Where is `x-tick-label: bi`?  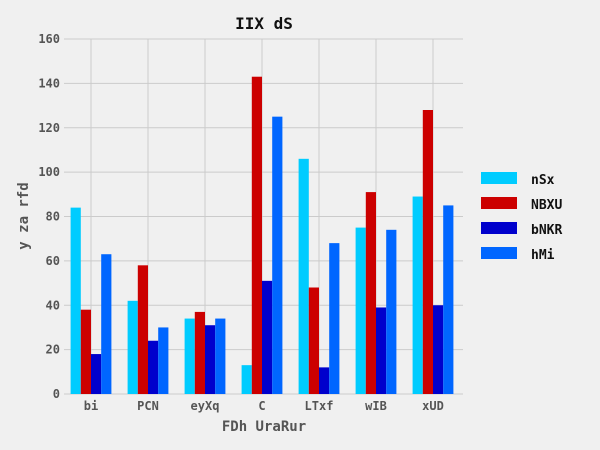
x-tick-label: bi is located at coordinates (91, 406).